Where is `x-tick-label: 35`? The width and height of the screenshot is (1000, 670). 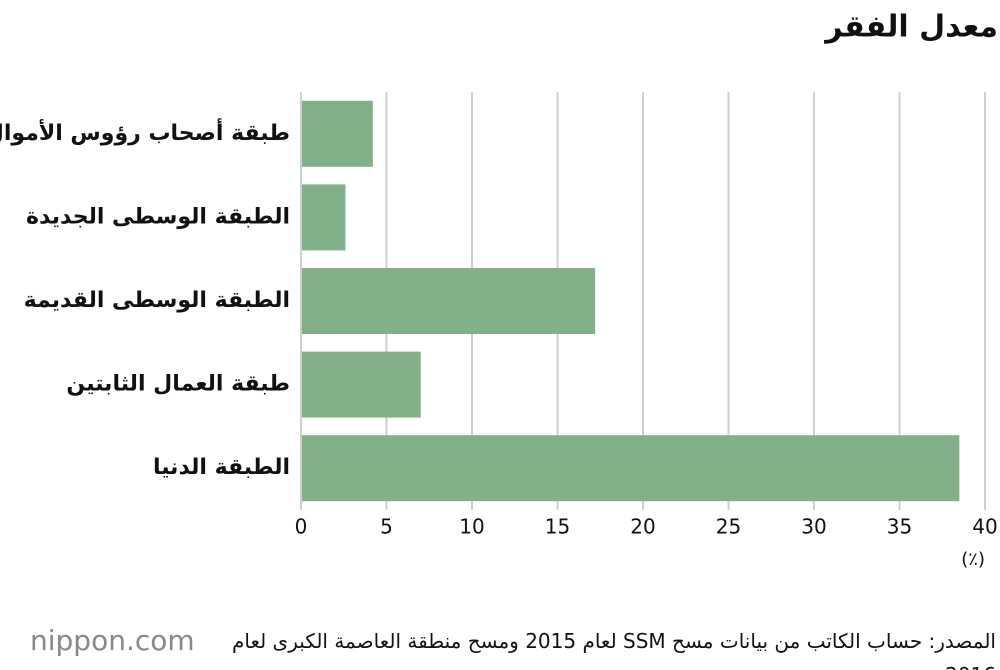 x-tick-label: 35 is located at coordinates (899, 527).